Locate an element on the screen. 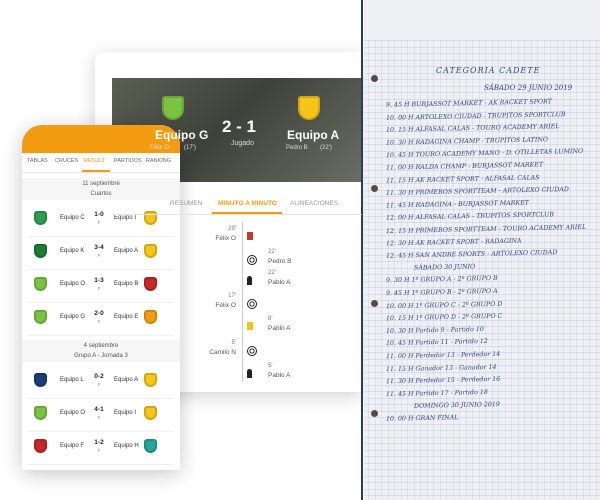  event-minute: 22' is located at coordinates (272, 252).